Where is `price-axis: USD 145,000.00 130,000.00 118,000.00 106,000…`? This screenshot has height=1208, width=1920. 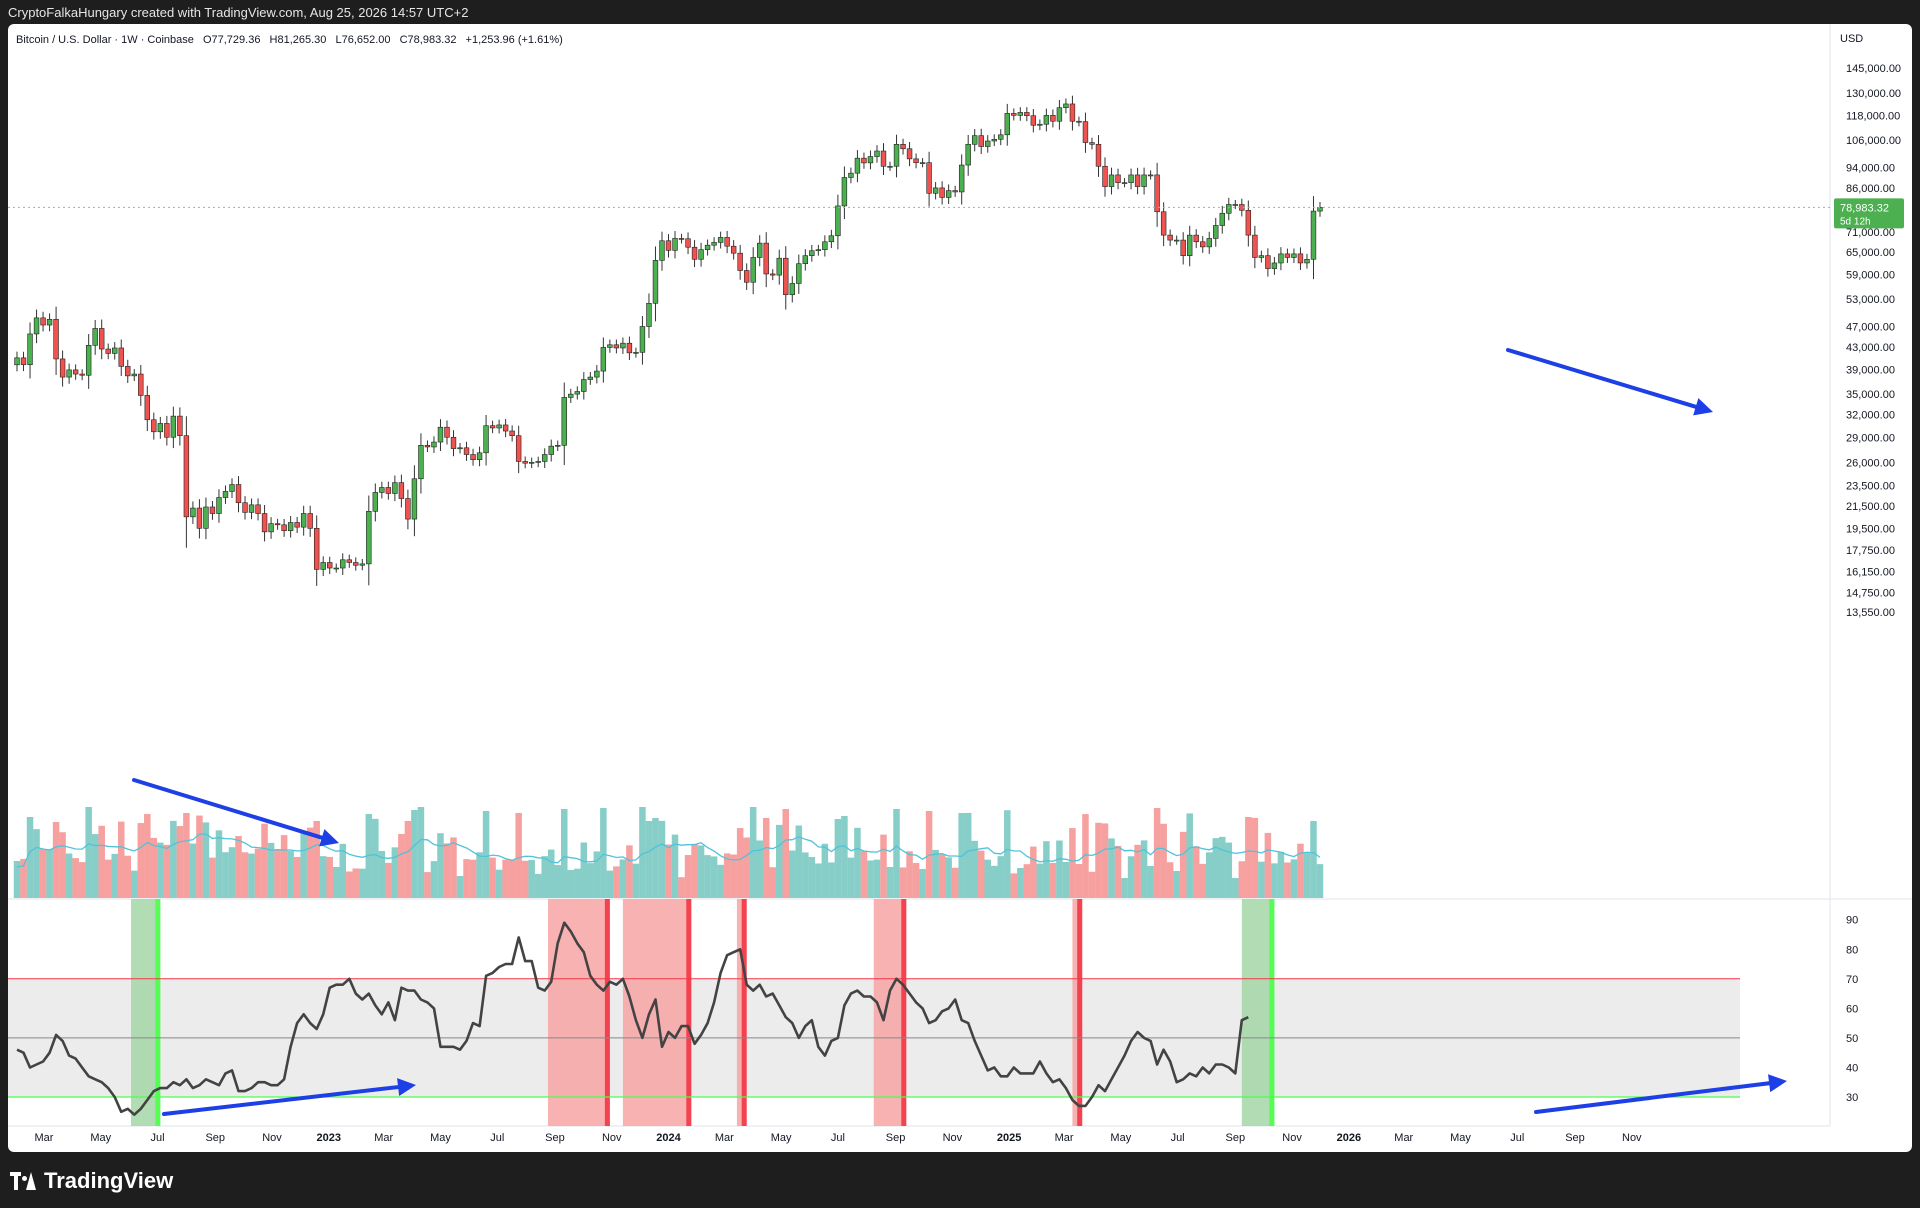
price-axis: USD 145,000.00 130,000.00 118,000.00 106,000… is located at coordinates (1870, 326).